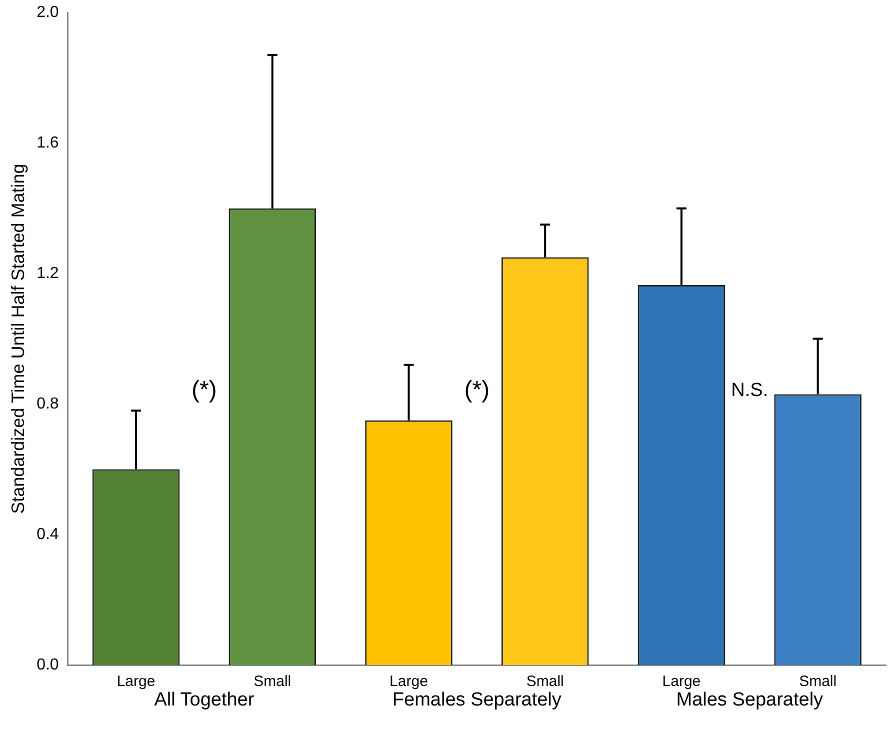 The image size is (896, 739). Describe the element at coordinates (204, 700) in the screenshot. I see `text: All Together` at that location.